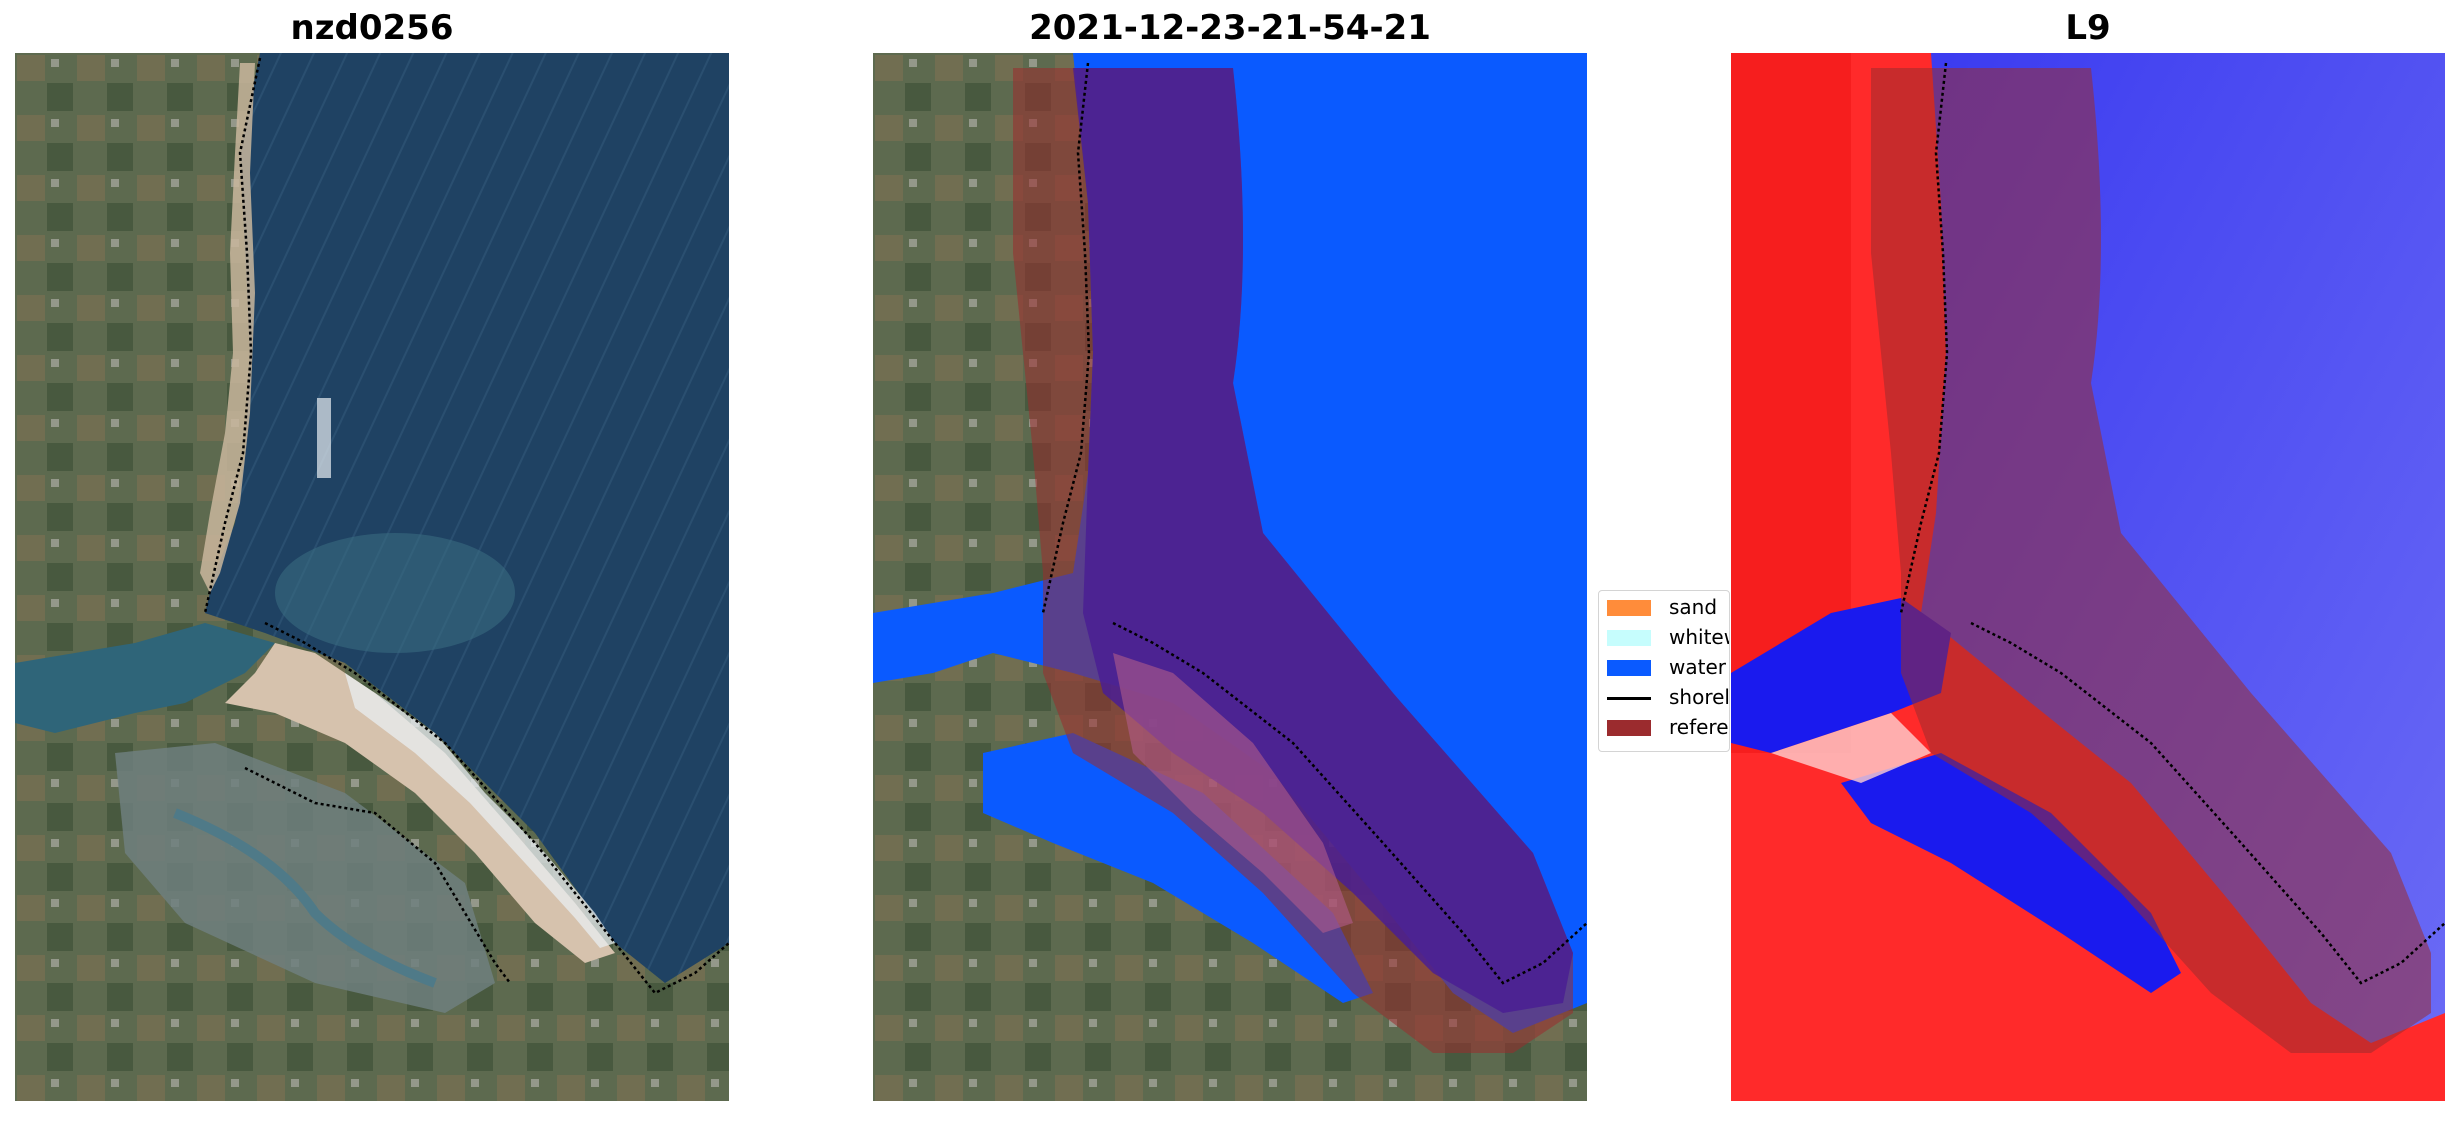  I want to click on legend-label-shoreline: shoreline, so click(1699, 697).